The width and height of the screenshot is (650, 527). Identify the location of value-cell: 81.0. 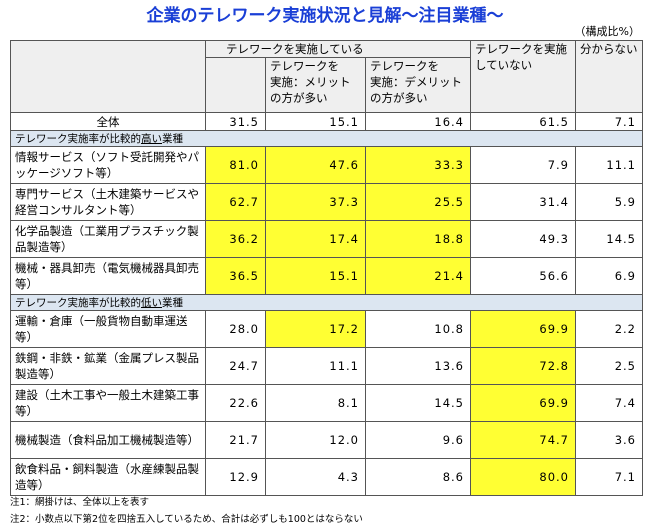
(235, 165).